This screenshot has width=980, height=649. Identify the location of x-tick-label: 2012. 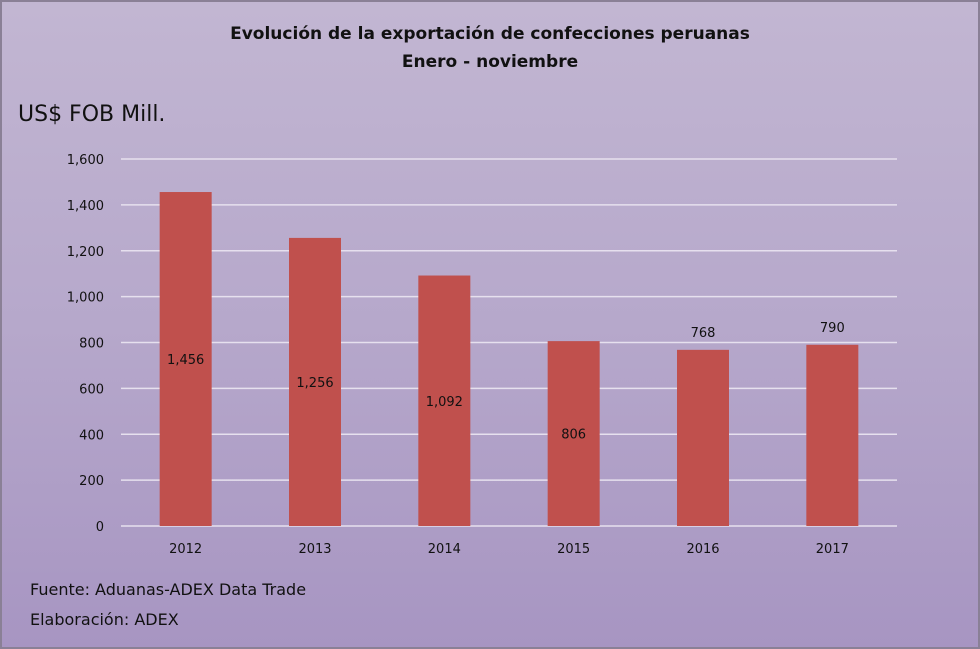
(185, 549).